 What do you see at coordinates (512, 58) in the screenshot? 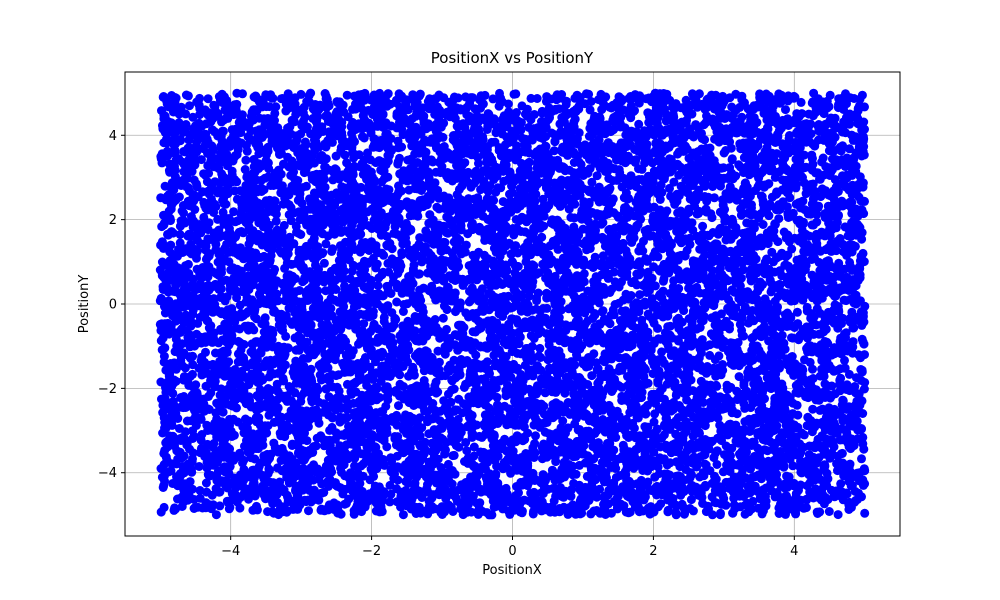
I see `chart-title: PositionX vs PositionY` at bounding box center [512, 58].